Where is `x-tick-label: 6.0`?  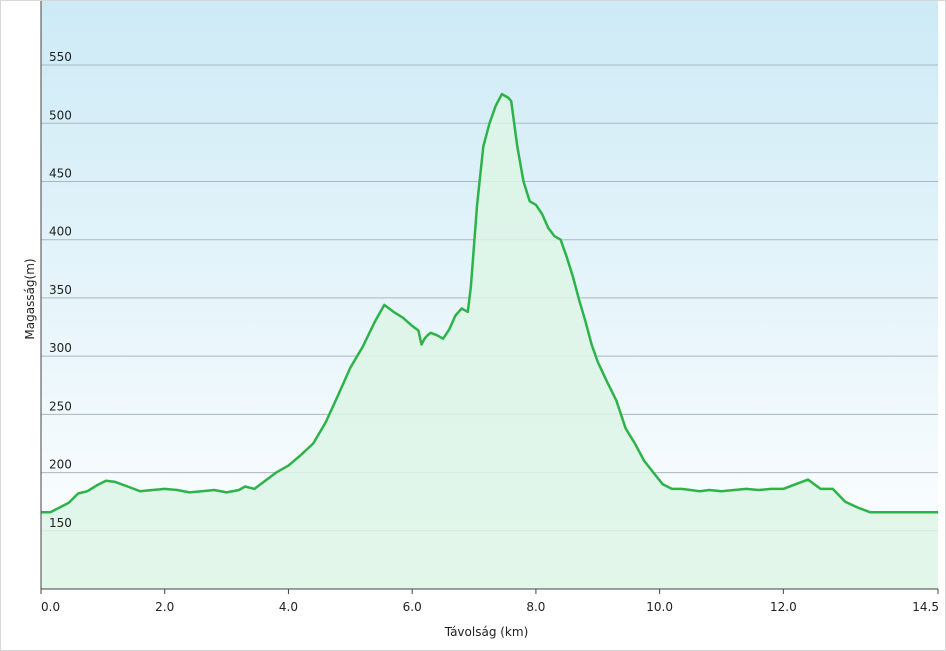
x-tick-label: 6.0 is located at coordinates (412, 607).